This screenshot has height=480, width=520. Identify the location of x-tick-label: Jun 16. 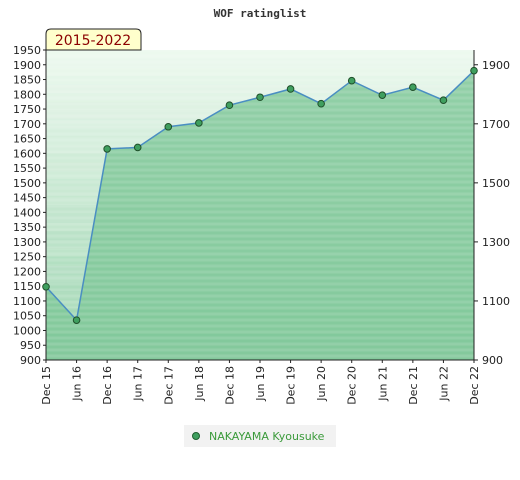
(77, 384).